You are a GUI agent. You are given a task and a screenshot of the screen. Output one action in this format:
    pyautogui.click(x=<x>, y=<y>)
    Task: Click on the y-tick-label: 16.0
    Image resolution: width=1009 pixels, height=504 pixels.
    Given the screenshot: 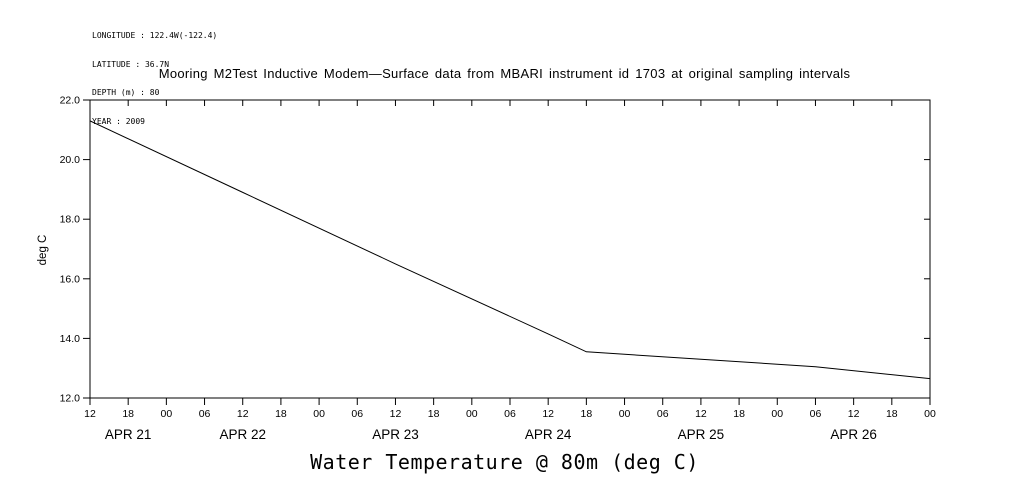 What is the action you would take?
    pyautogui.click(x=70, y=279)
    